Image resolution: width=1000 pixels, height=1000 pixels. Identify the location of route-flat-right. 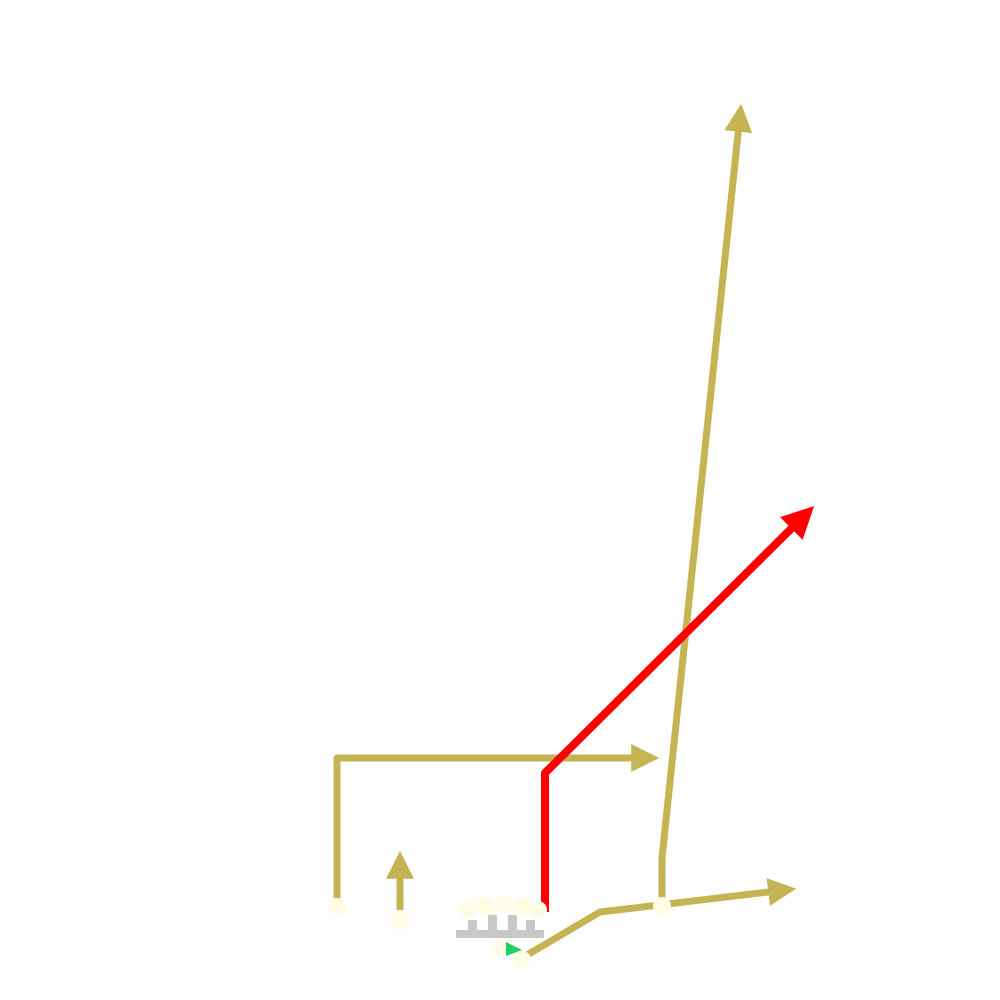
(658, 920).